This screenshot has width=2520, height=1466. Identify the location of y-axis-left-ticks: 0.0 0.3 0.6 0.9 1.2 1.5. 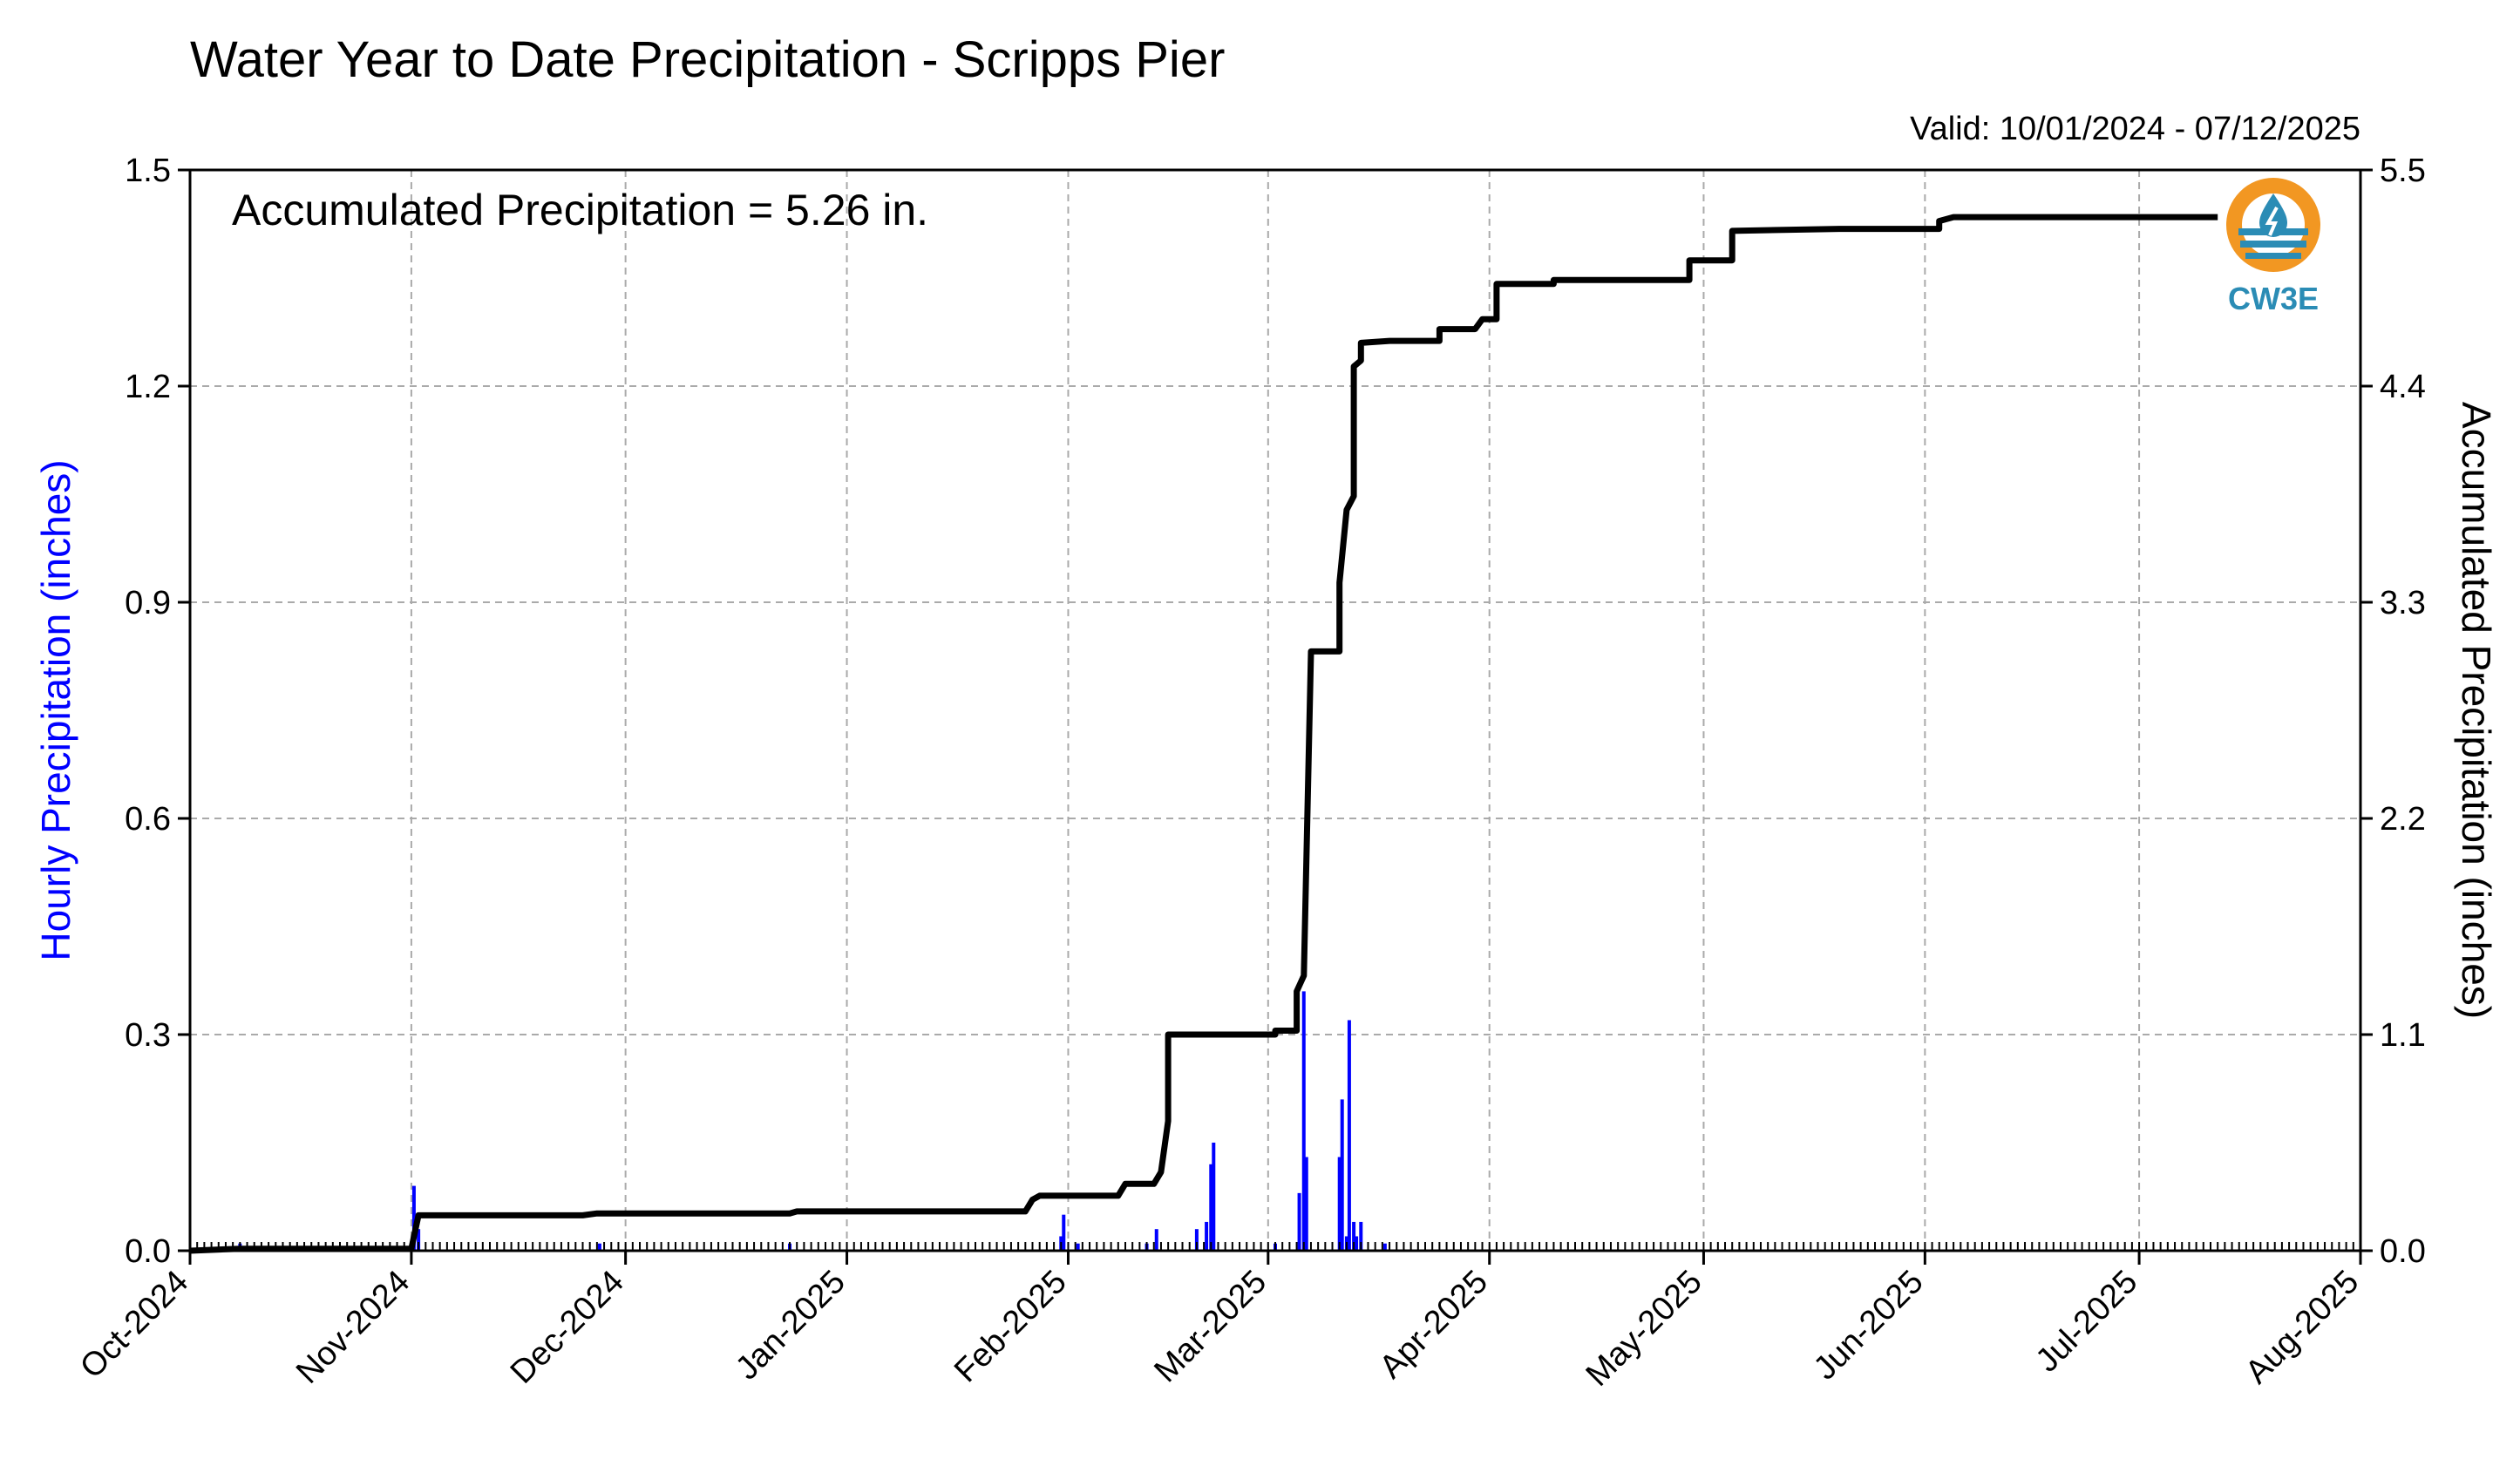
(157, 711).